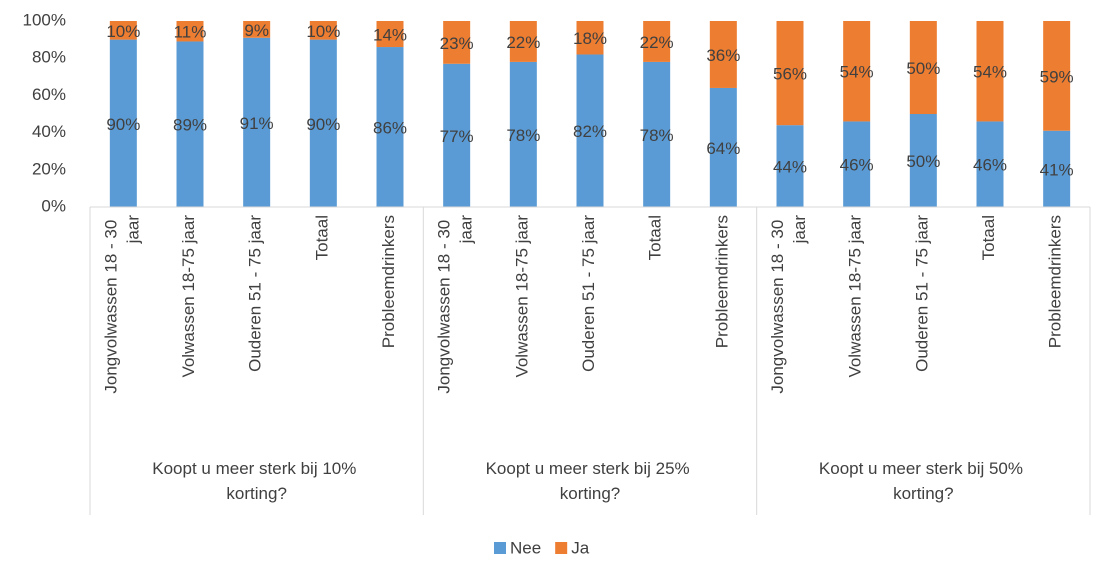 The height and width of the screenshot is (561, 1098). I want to click on data-label: 11%, so click(190, 32).